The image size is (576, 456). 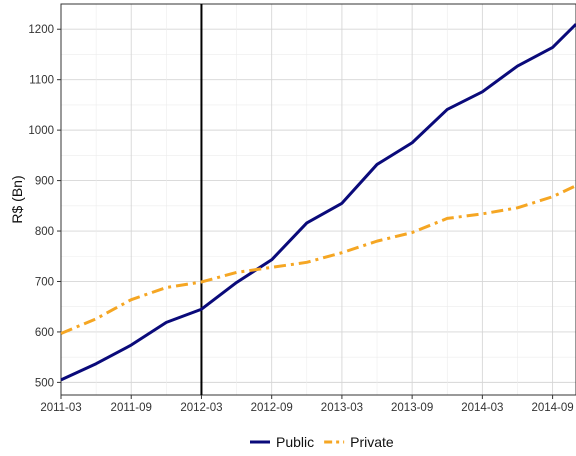 I want to click on legend-label-public: Public, so click(x=295, y=442).